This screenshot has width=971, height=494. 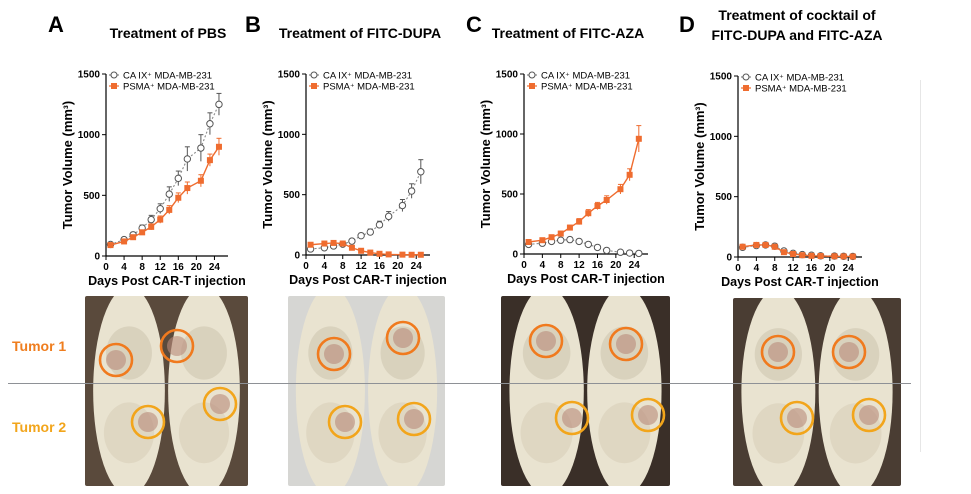 What do you see at coordinates (687, 24) in the screenshot?
I see `panel-letter-d: D` at bounding box center [687, 24].